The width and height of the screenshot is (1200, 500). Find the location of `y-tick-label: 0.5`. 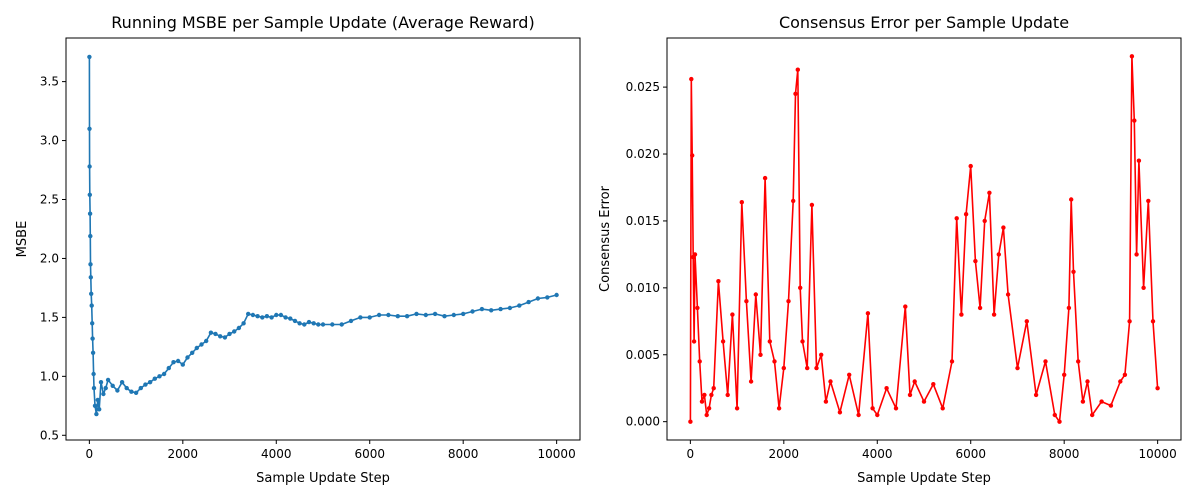

y-tick-label: 0.5 is located at coordinates (49, 435).